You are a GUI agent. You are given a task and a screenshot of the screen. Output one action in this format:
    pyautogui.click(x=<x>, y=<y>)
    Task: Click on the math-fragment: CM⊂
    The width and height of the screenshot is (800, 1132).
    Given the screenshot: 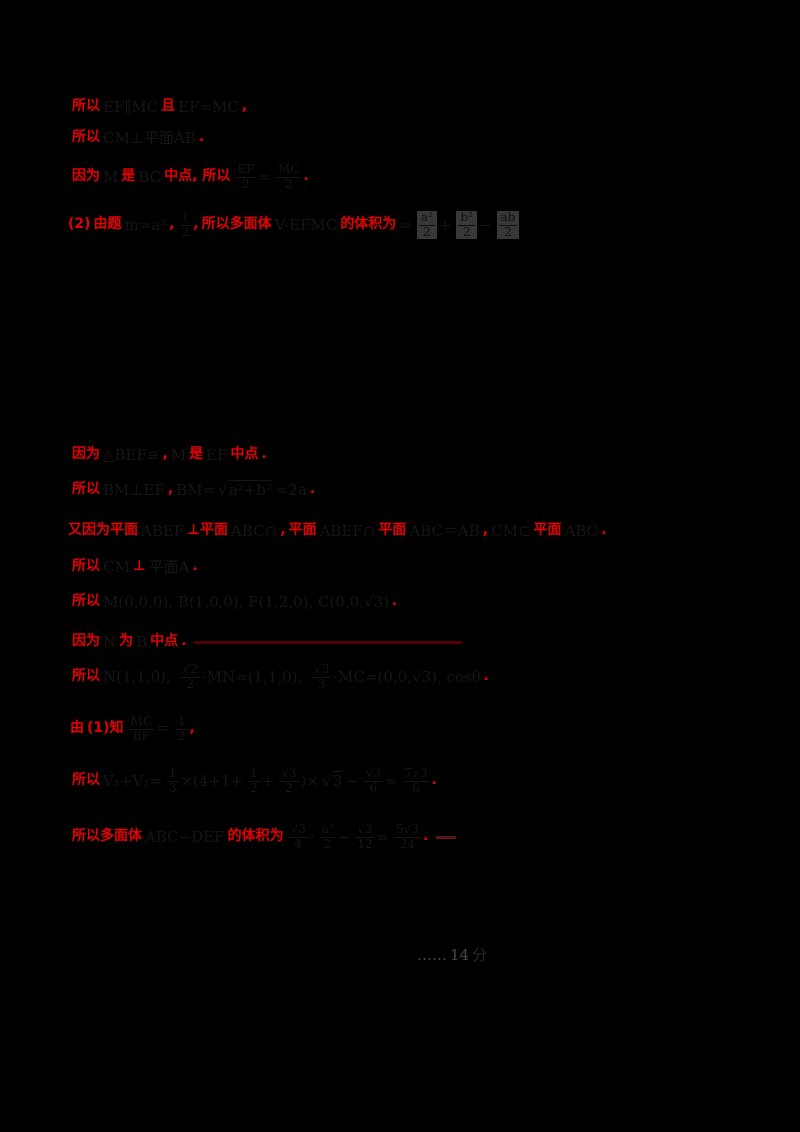 What is the action you would take?
    pyautogui.click(x=511, y=530)
    